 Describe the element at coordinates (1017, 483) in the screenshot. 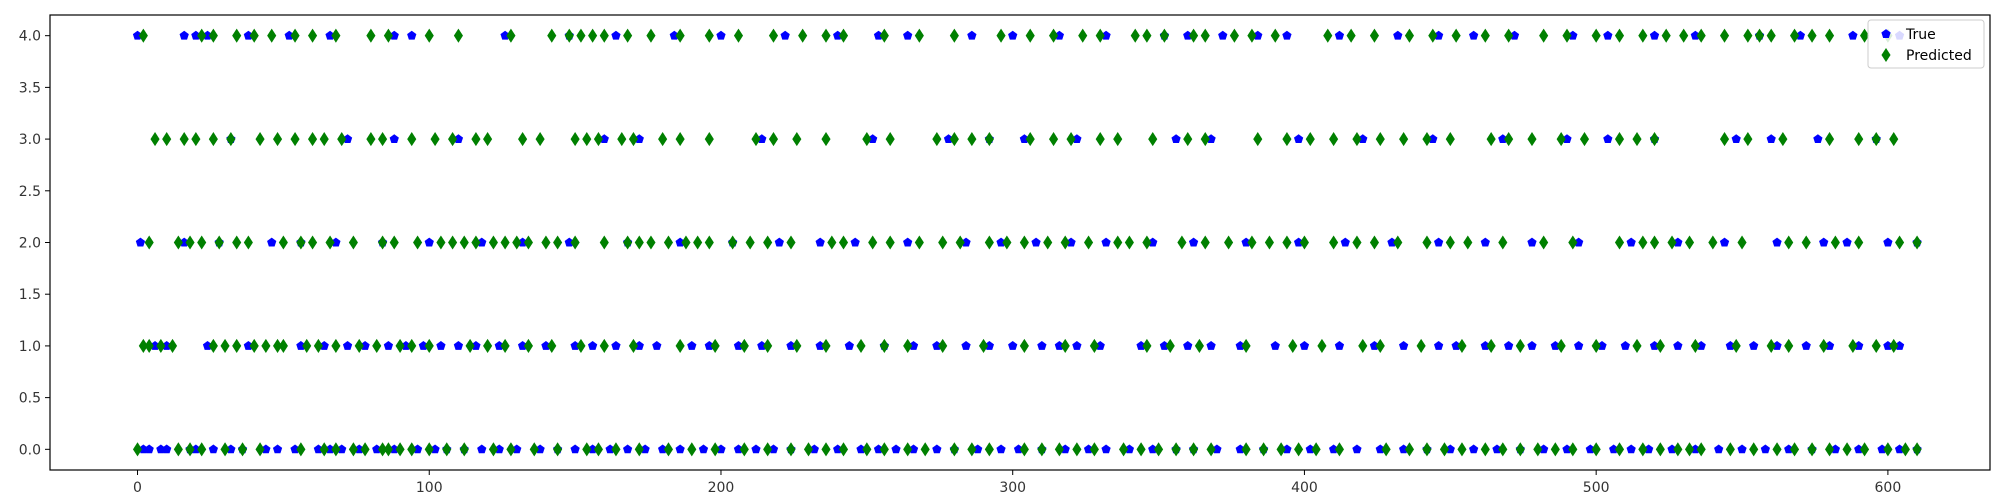

I see `x-axis: 0 100 200 300 400 500 600` at that location.